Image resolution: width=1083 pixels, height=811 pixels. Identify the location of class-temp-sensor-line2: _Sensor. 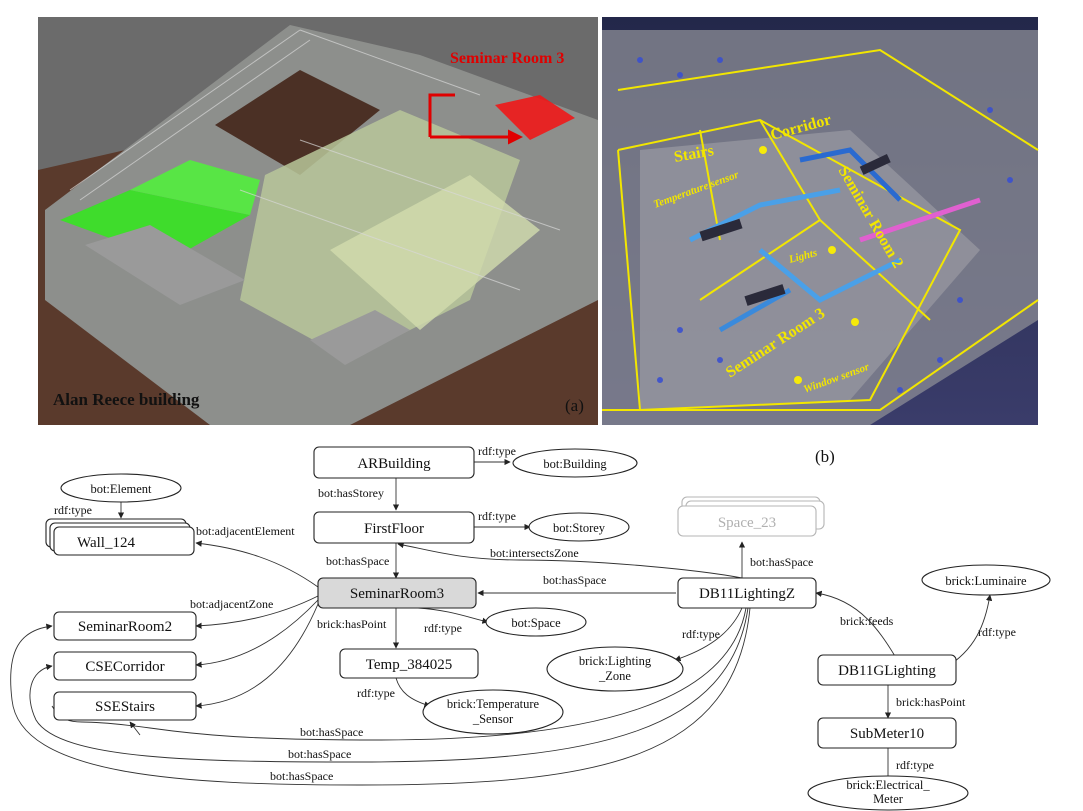
(493, 719).